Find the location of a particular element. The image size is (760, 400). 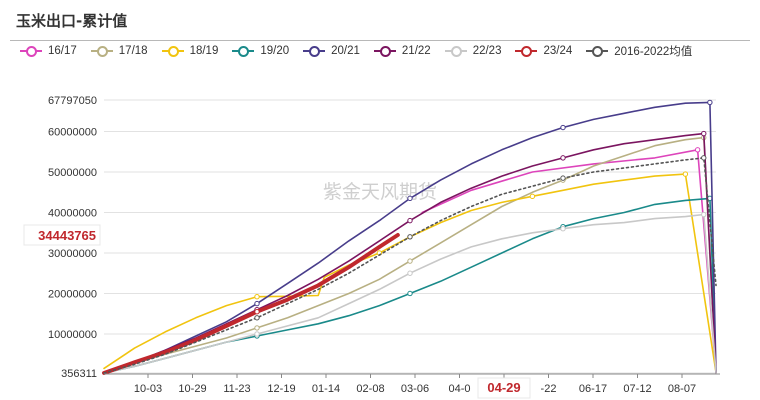

chart-title: 玉米出口-累计值 is located at coordinates (72, 21).